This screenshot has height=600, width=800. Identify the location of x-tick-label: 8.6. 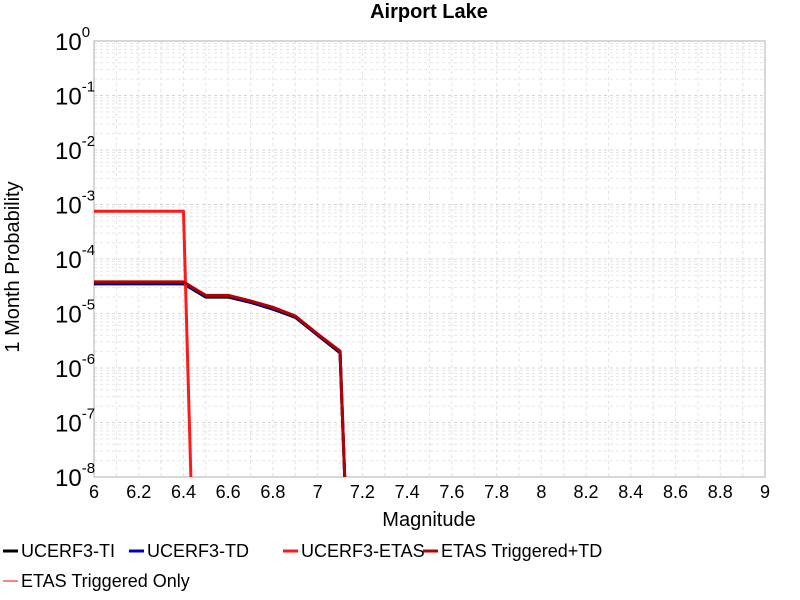
(675, 492).